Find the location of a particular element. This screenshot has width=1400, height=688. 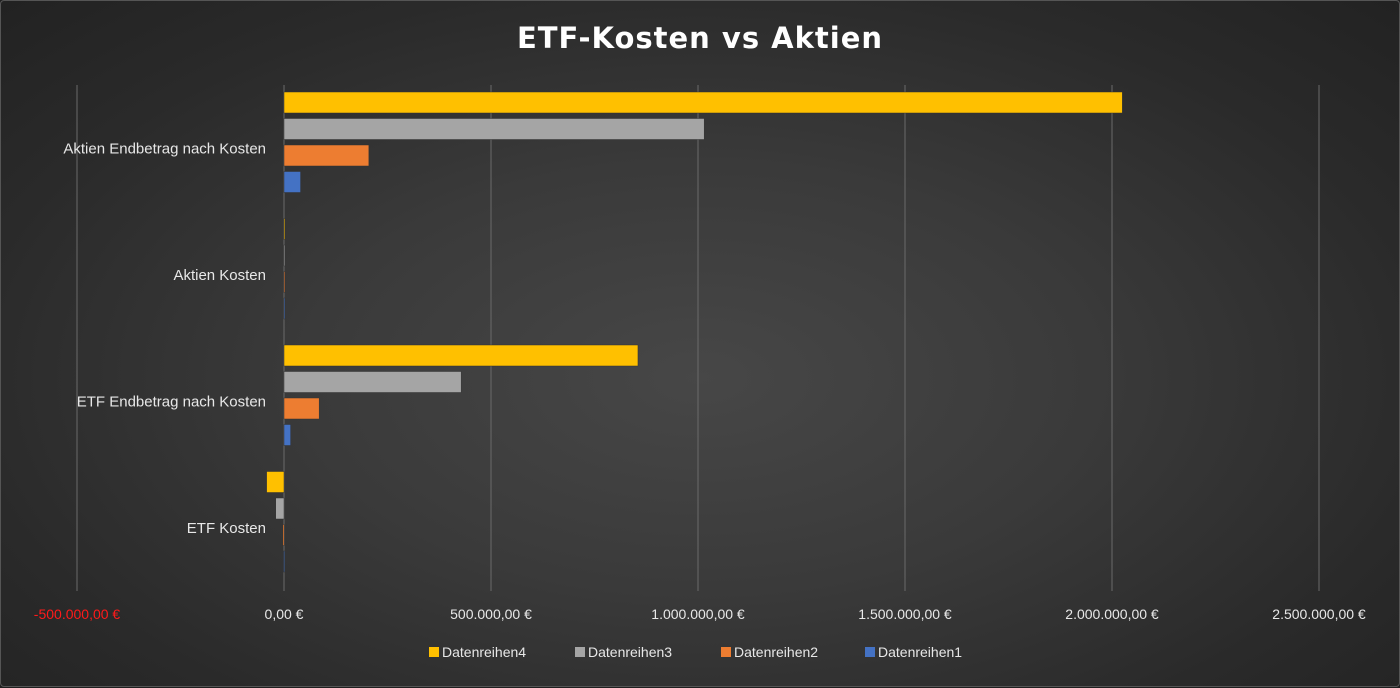

x-tick-label: 1.000.000,00 € is located at coordinates (698, 614).